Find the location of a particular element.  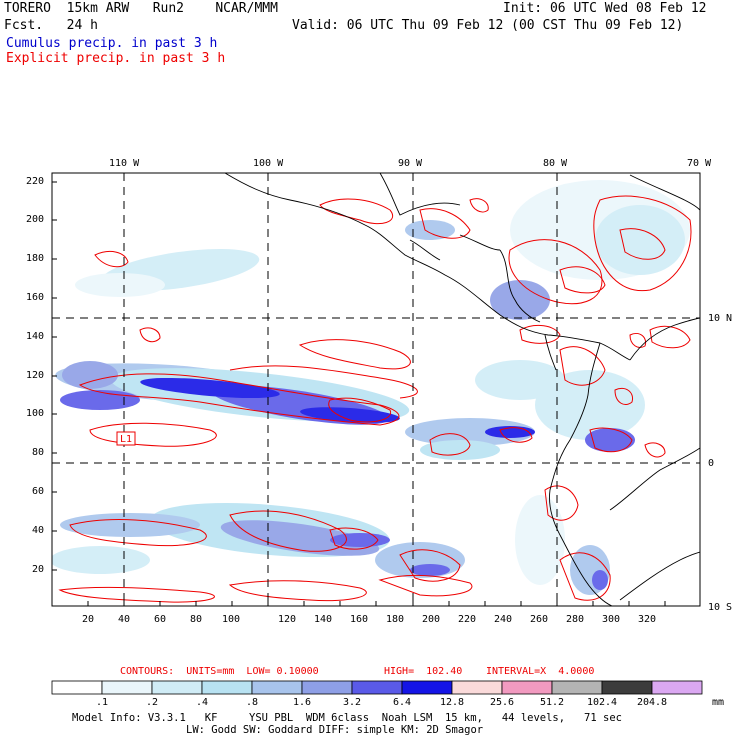

y-tick-label: 20 is located at coordinates (38, 569).